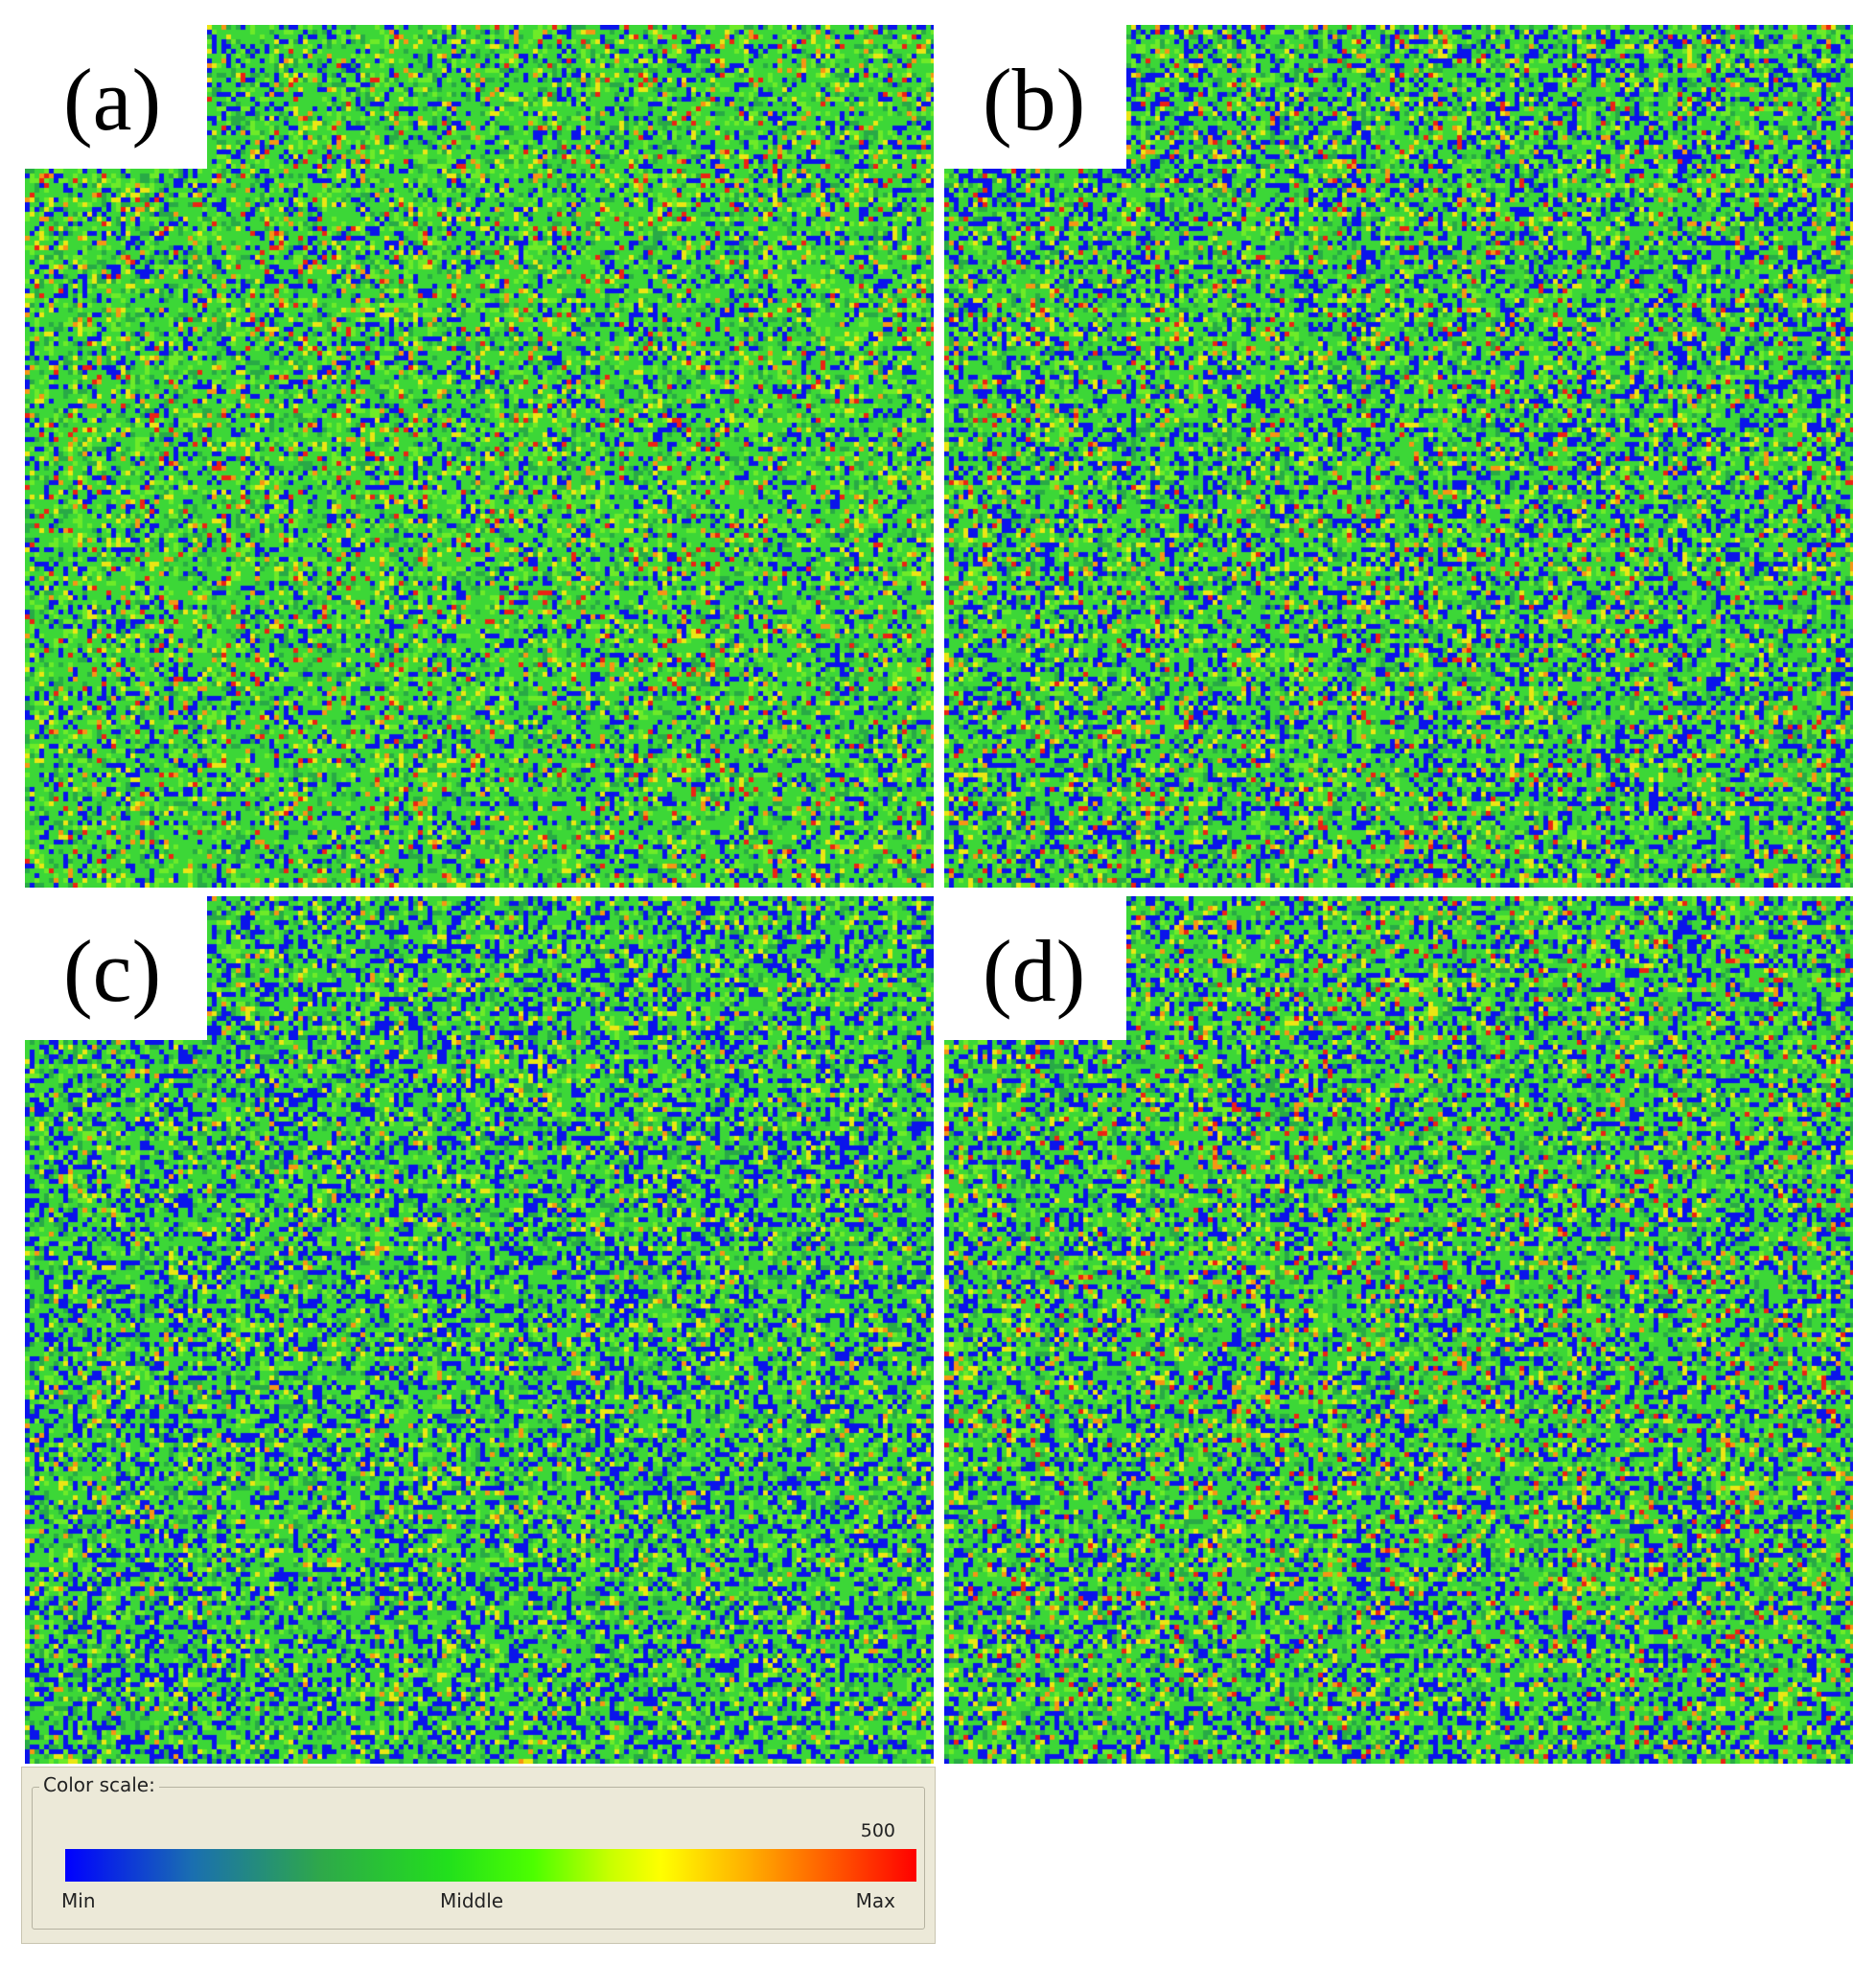  I want to click on color-scale-min-label: Min, so click(78, 1900).